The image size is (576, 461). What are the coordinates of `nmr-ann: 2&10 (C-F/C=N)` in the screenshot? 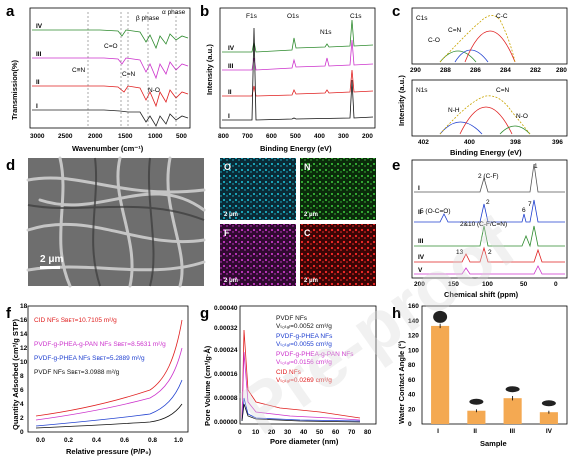 It's located at (483, 224).